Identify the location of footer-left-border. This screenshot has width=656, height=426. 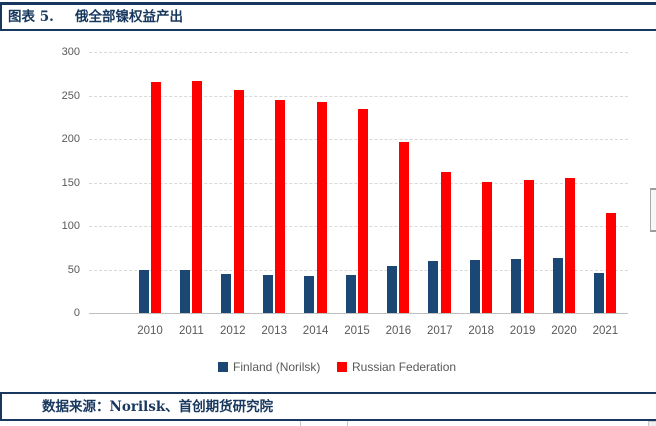
(1, 406).